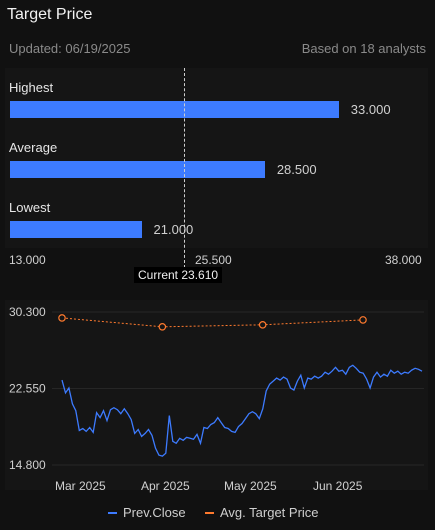 The width and height of the screenshot is (435, 530). Describe the element at coordinates (250, 486) in the screenshot. I see `x-tick-label: May 2025` at that location.